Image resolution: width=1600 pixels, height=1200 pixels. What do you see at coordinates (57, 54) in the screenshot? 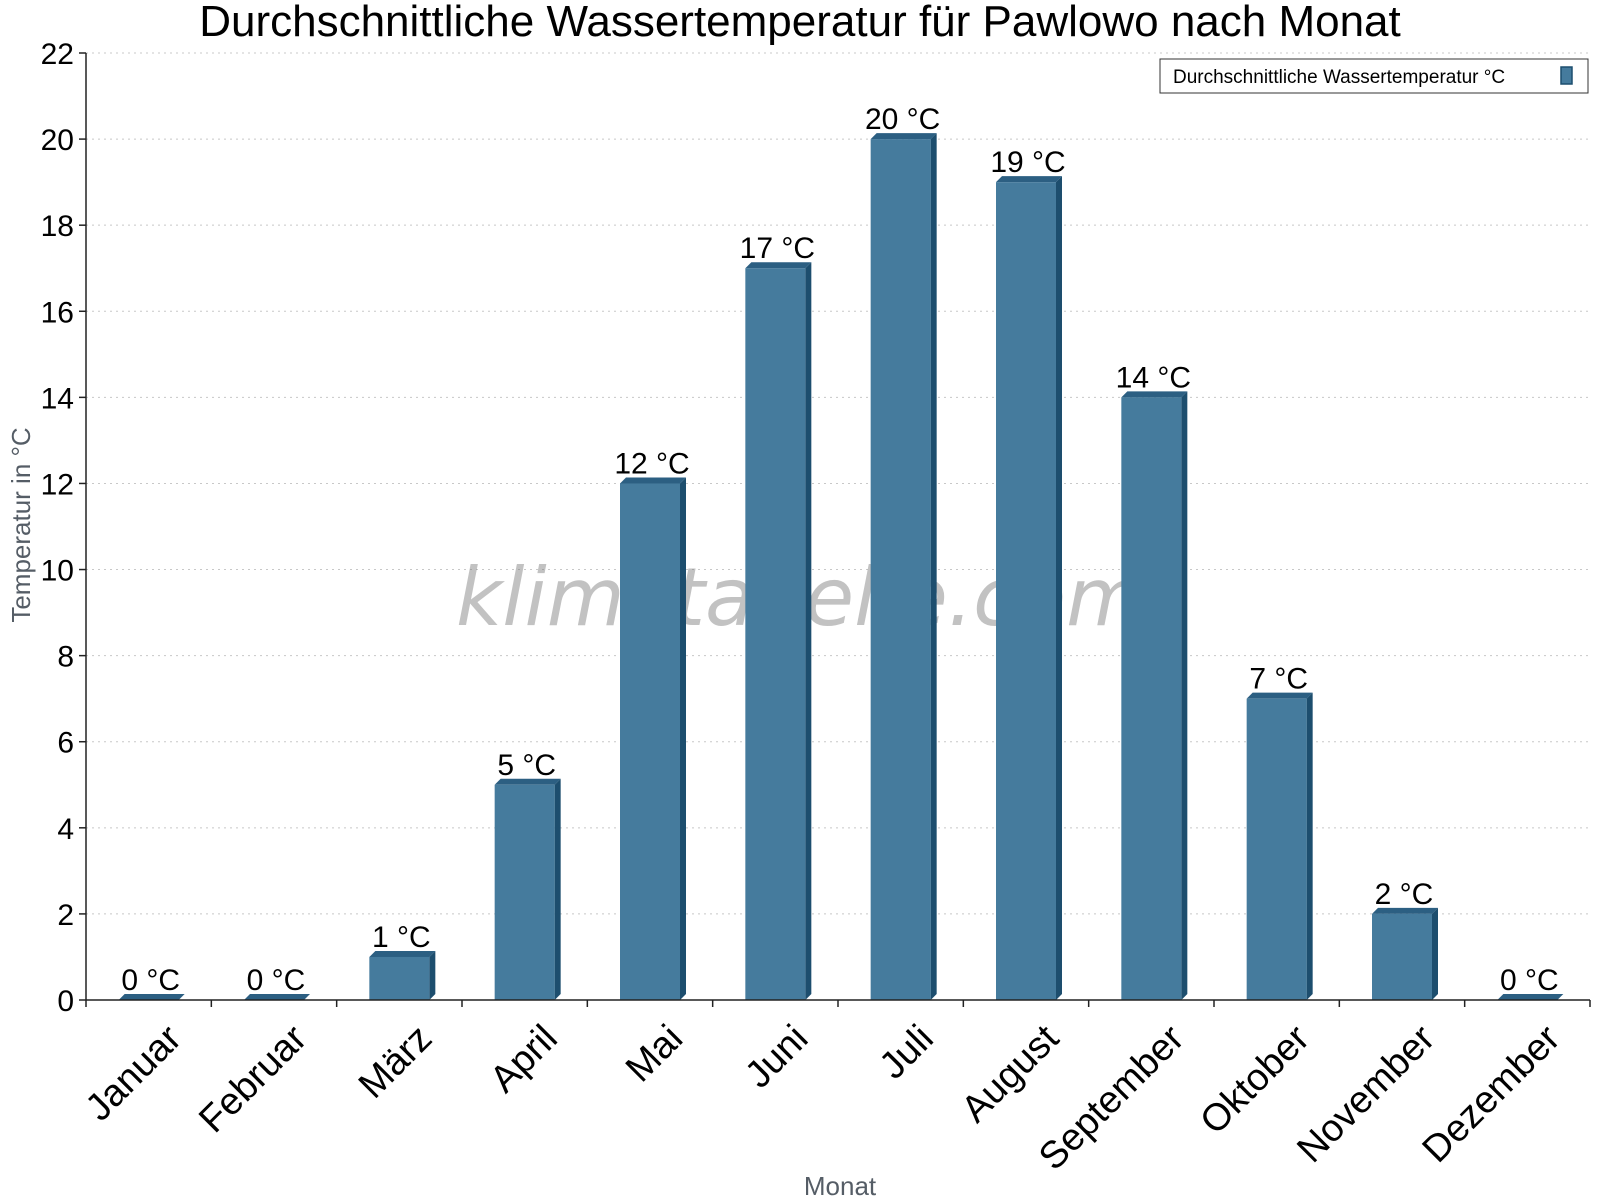
I see `y-tick-label: 22` at bounding box center [57, 54].